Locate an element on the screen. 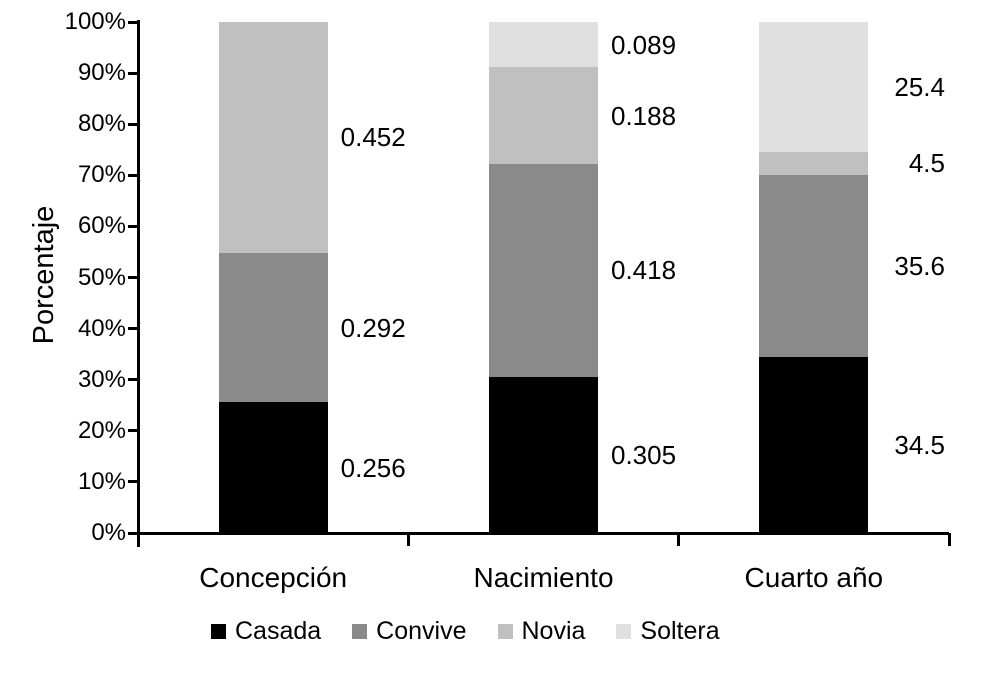 The width and height of the screenshot is (1000, 684). value-label-novia-2: 4.5 is located at coordinates (926, 163).